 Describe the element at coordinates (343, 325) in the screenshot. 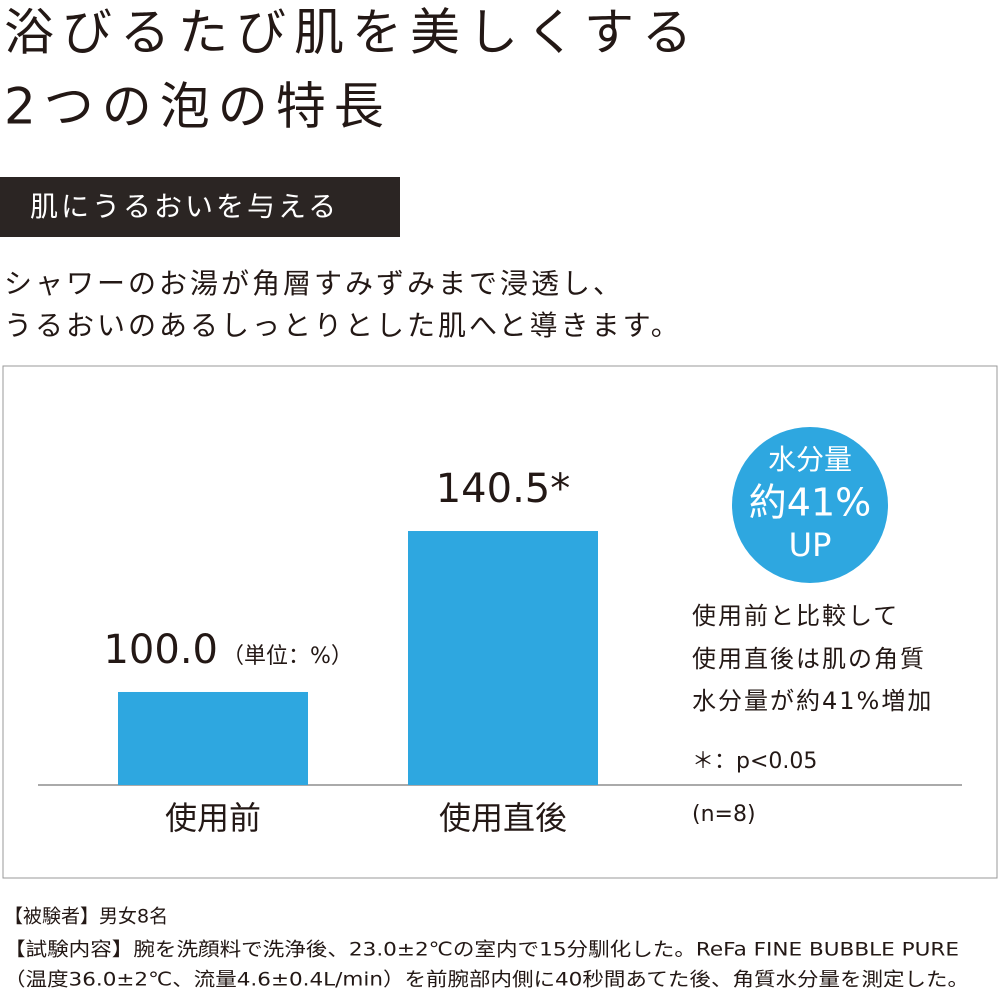

I see `lead-line: うるおいのあるしっとりとした肌へと導きます。` at that location.